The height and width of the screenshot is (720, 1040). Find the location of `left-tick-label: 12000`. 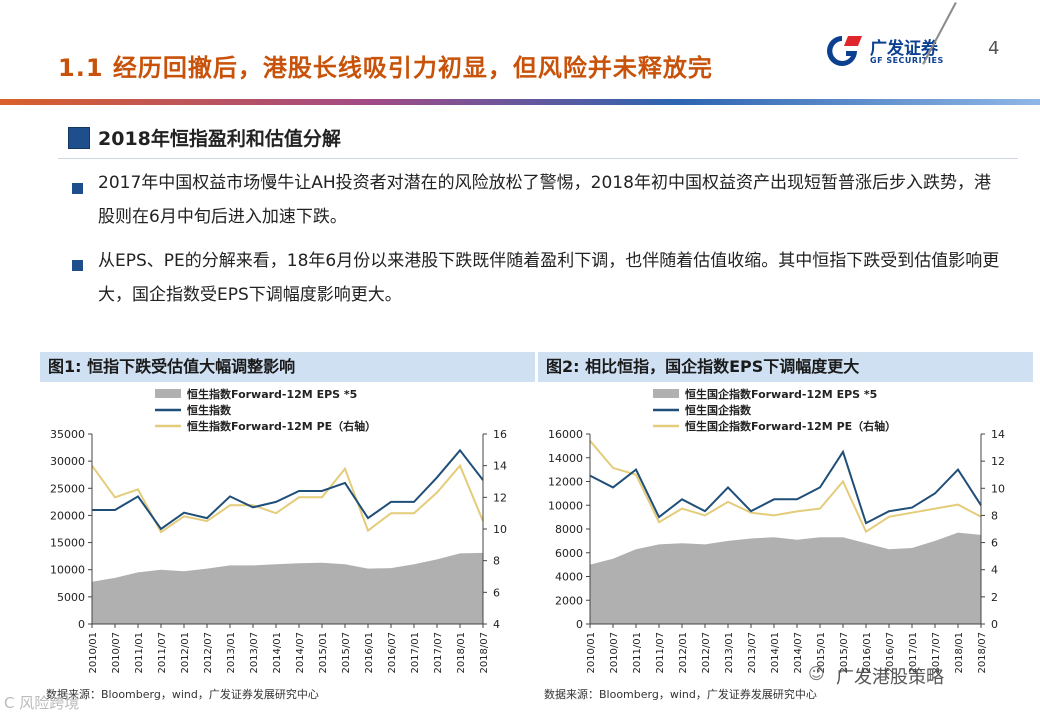

left-tick-label: 12000 is located at coordinates (565, 482).